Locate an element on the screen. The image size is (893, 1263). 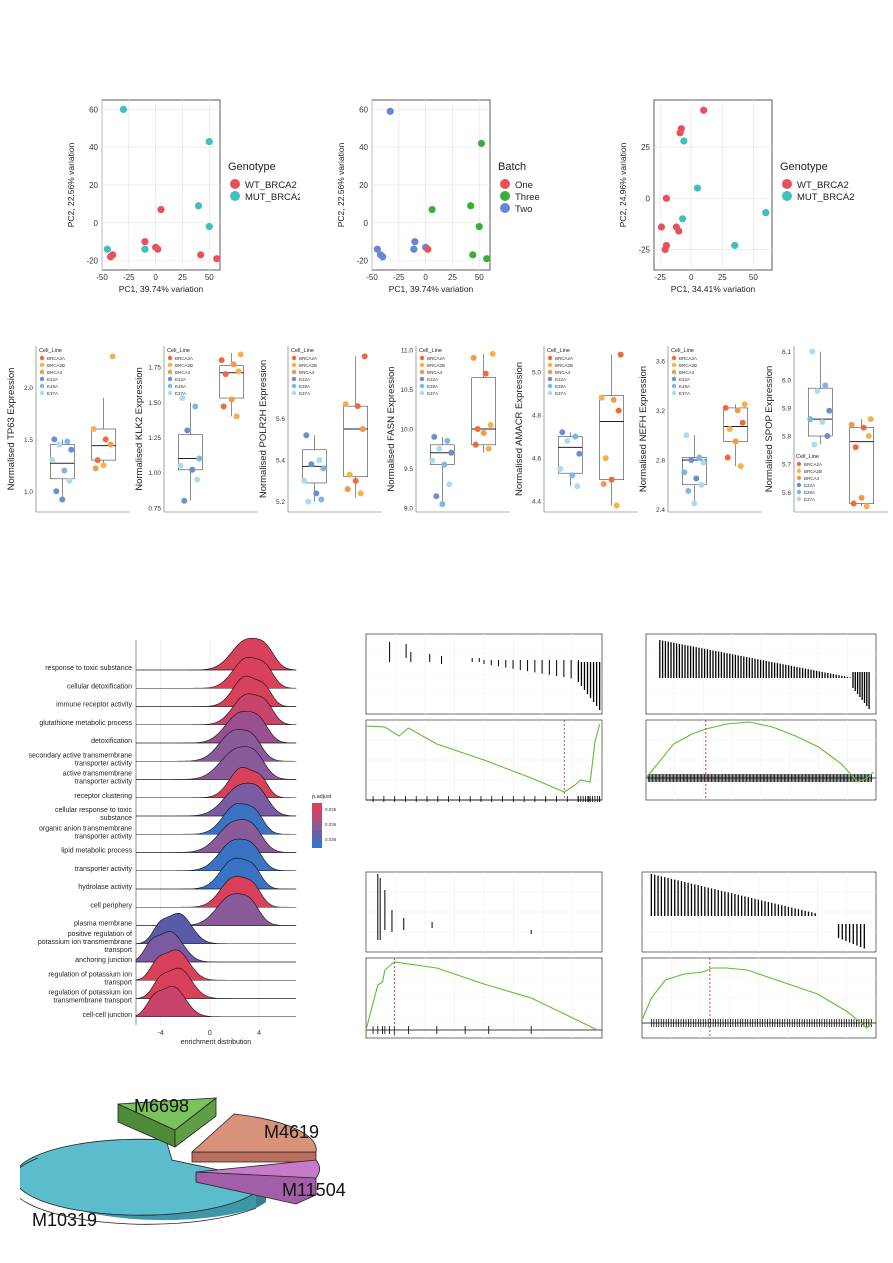
y-tick-label: 11.0 is located at coordinates (407, 350).